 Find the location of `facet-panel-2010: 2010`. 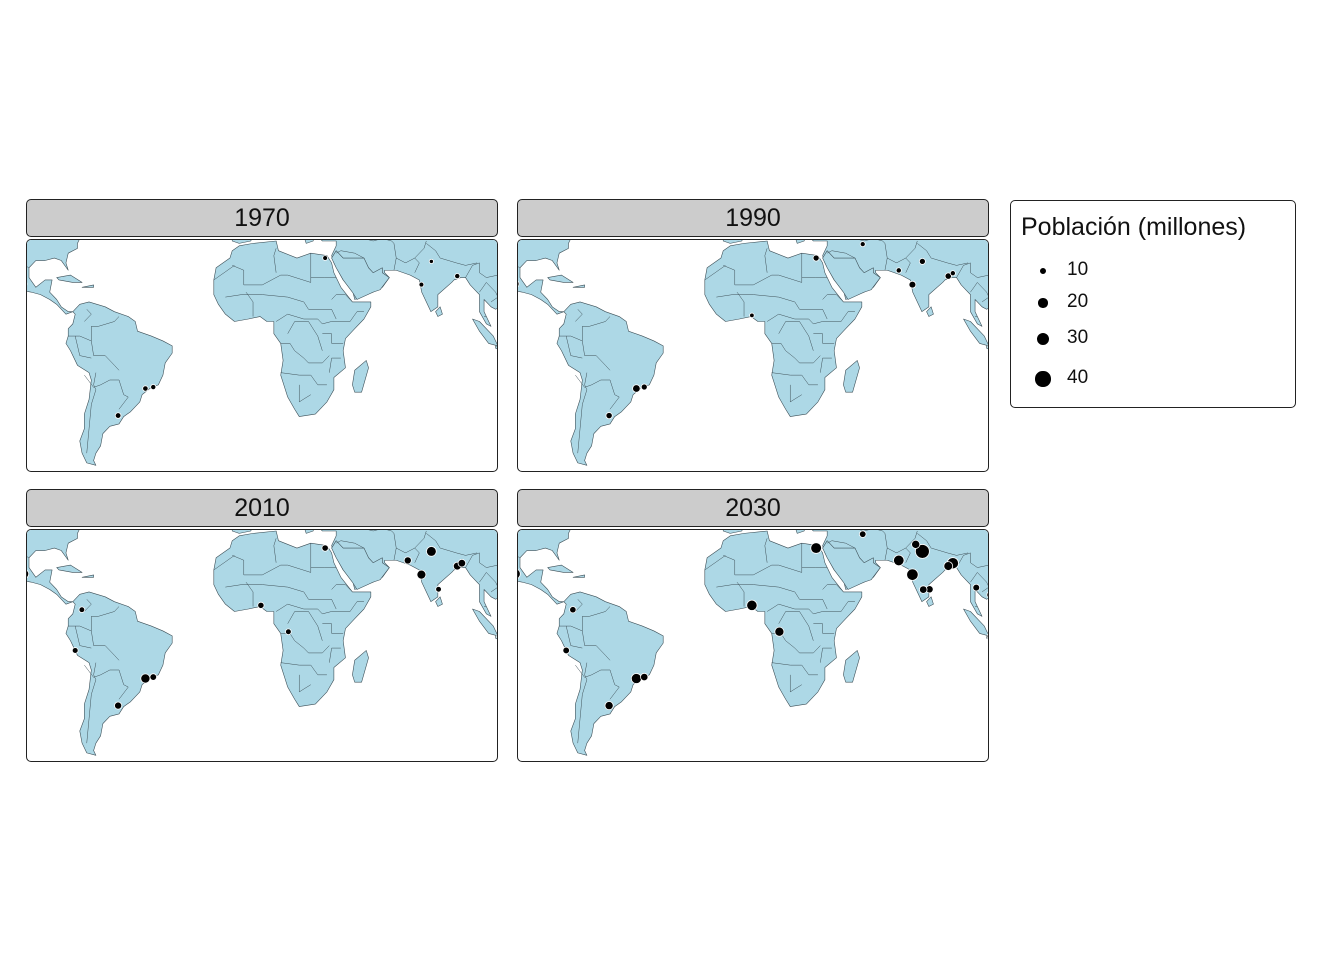

facet-panel-2010: 2010 is located at coordinates (262, 625).